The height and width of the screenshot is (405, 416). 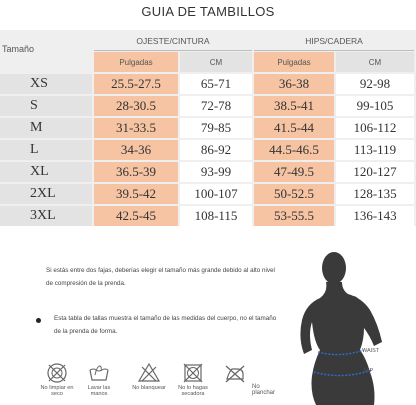 I want to click on table-row: XS 25.5-27.5 65-71 36-38 92-98, so click(x=208, y=83).